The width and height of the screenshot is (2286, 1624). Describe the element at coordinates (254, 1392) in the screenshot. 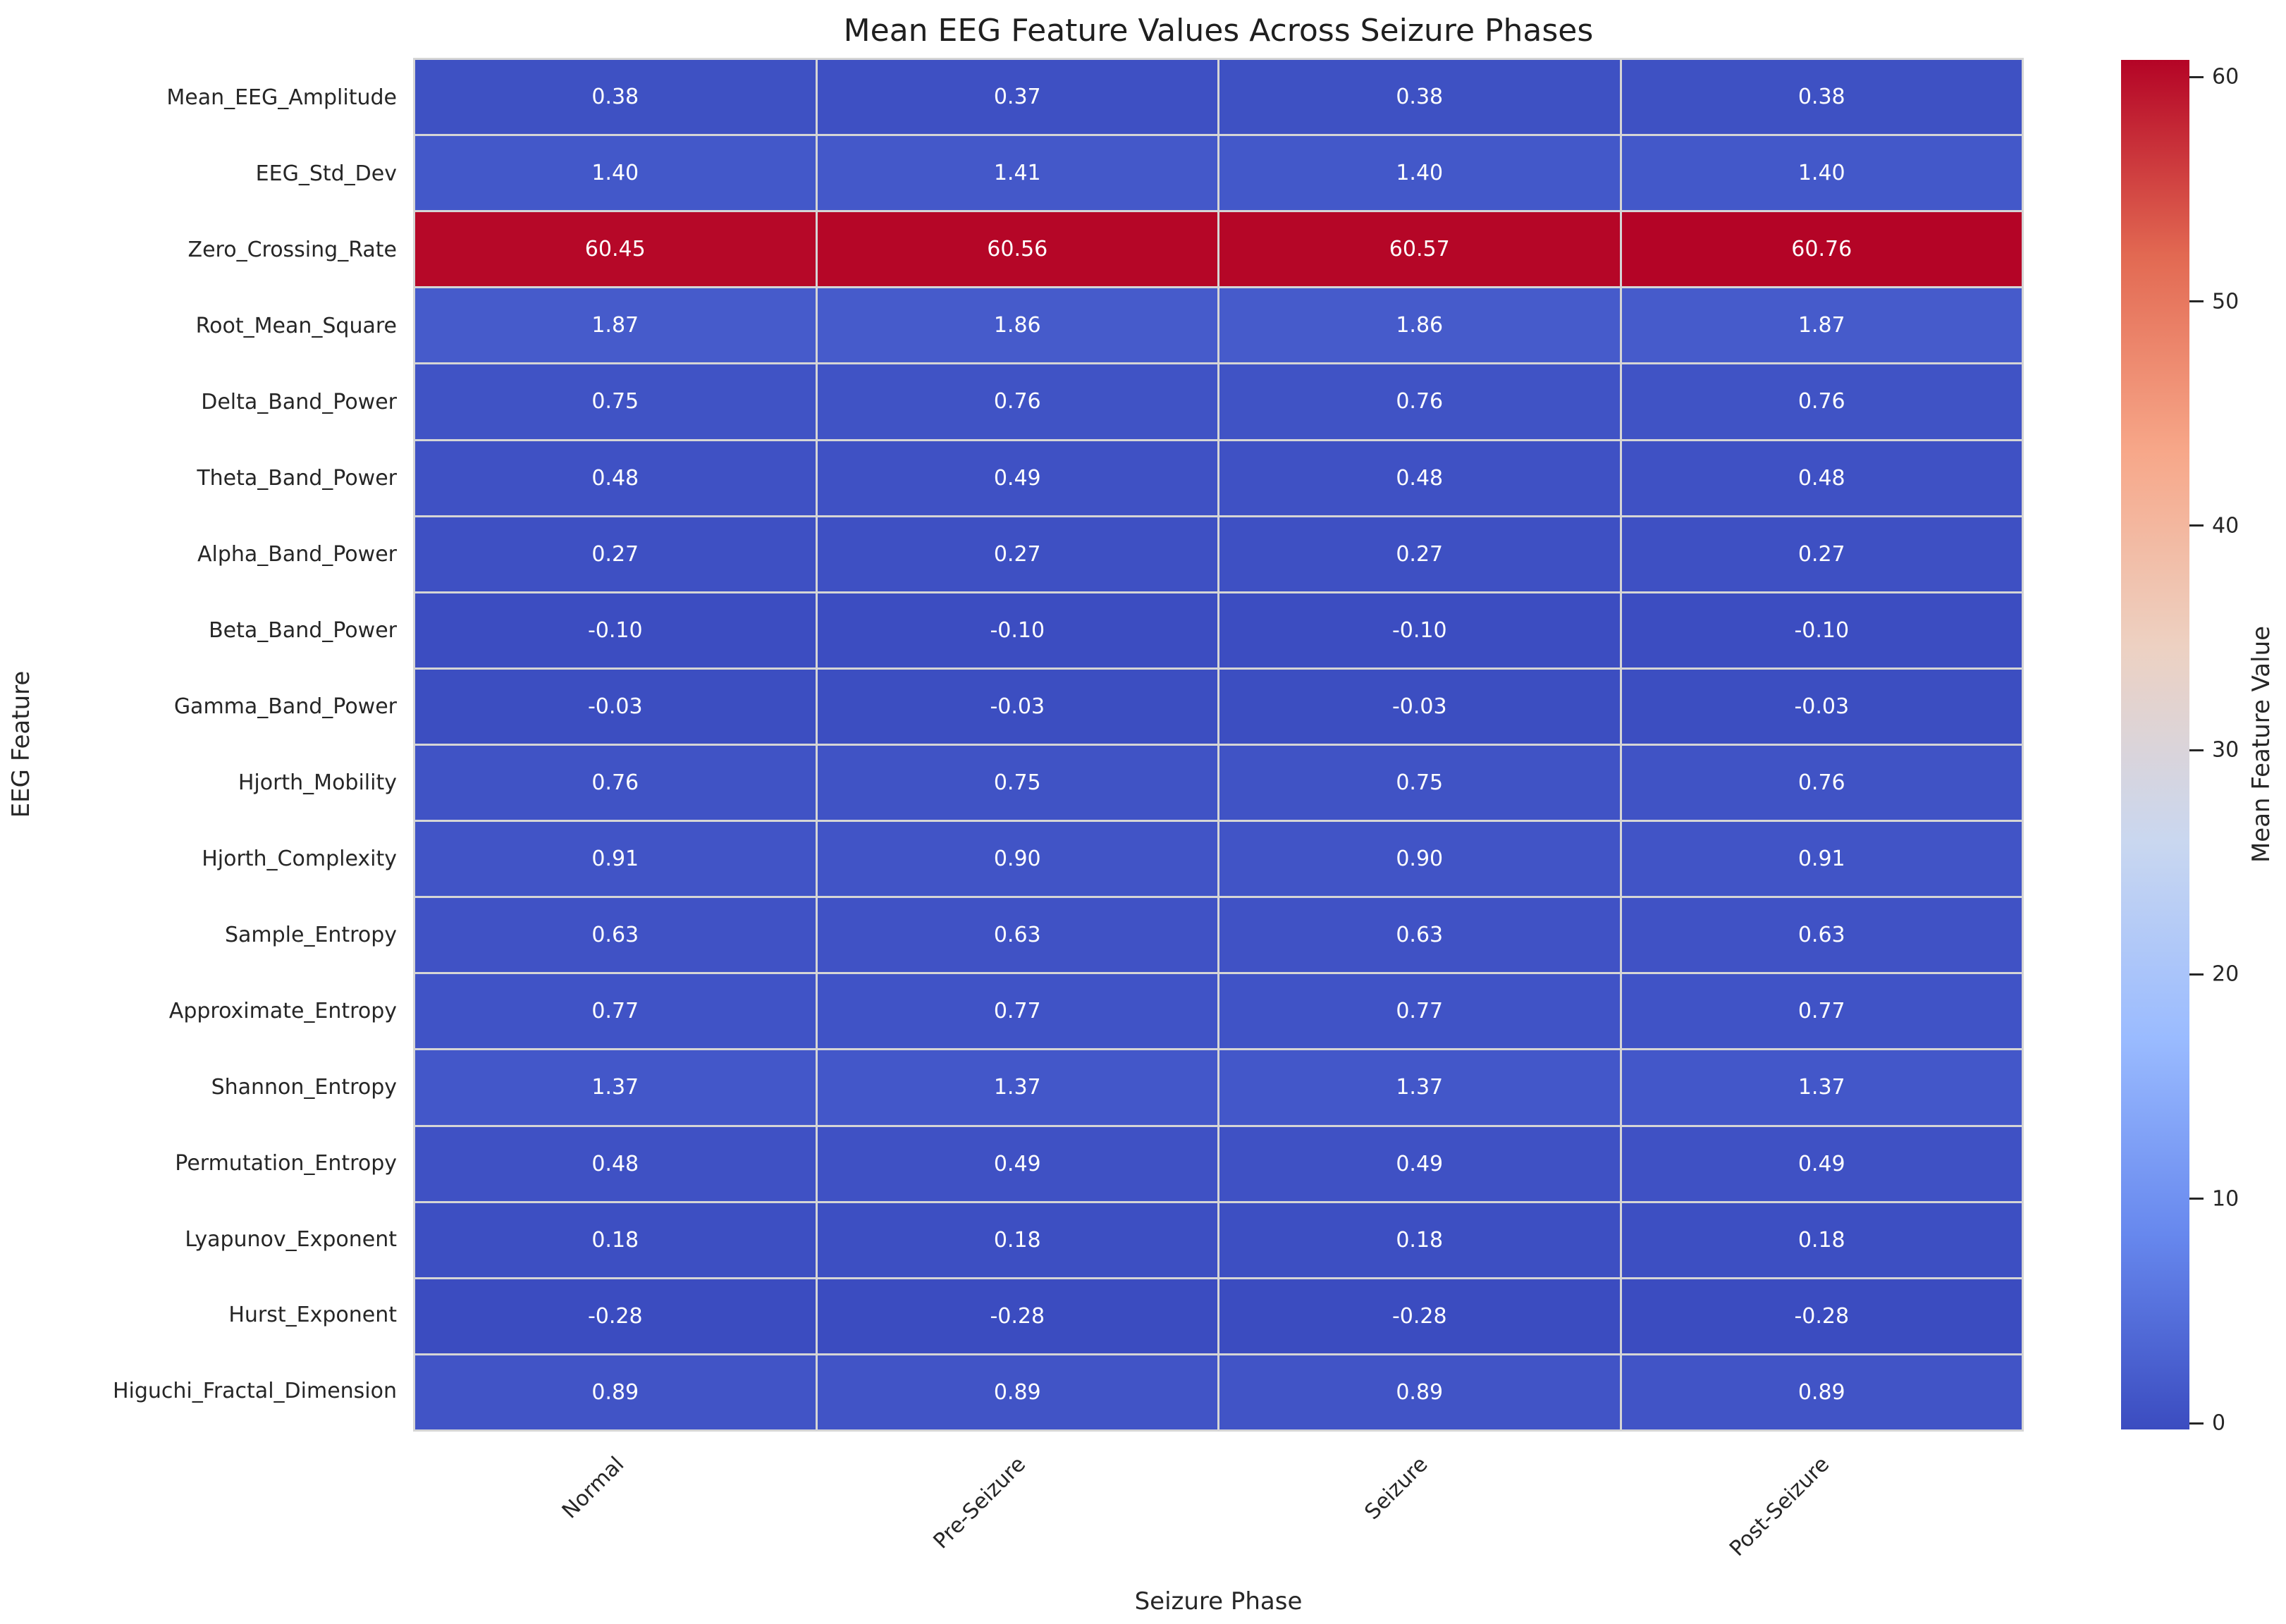

I see `y-tick-label: Higuchi_Fractal_Dimension` at that location.